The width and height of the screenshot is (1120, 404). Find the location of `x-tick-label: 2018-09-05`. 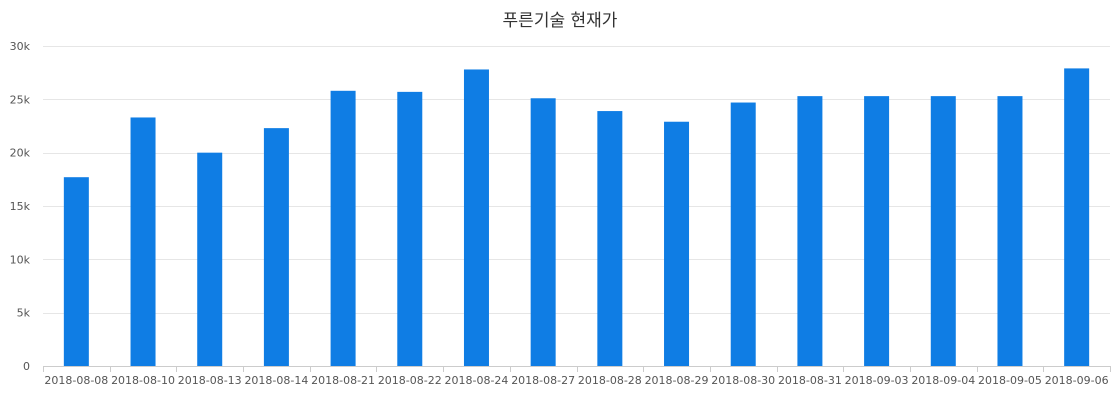

x-tick-label: 2018-09-05 is located at coordinates (1010, 380).